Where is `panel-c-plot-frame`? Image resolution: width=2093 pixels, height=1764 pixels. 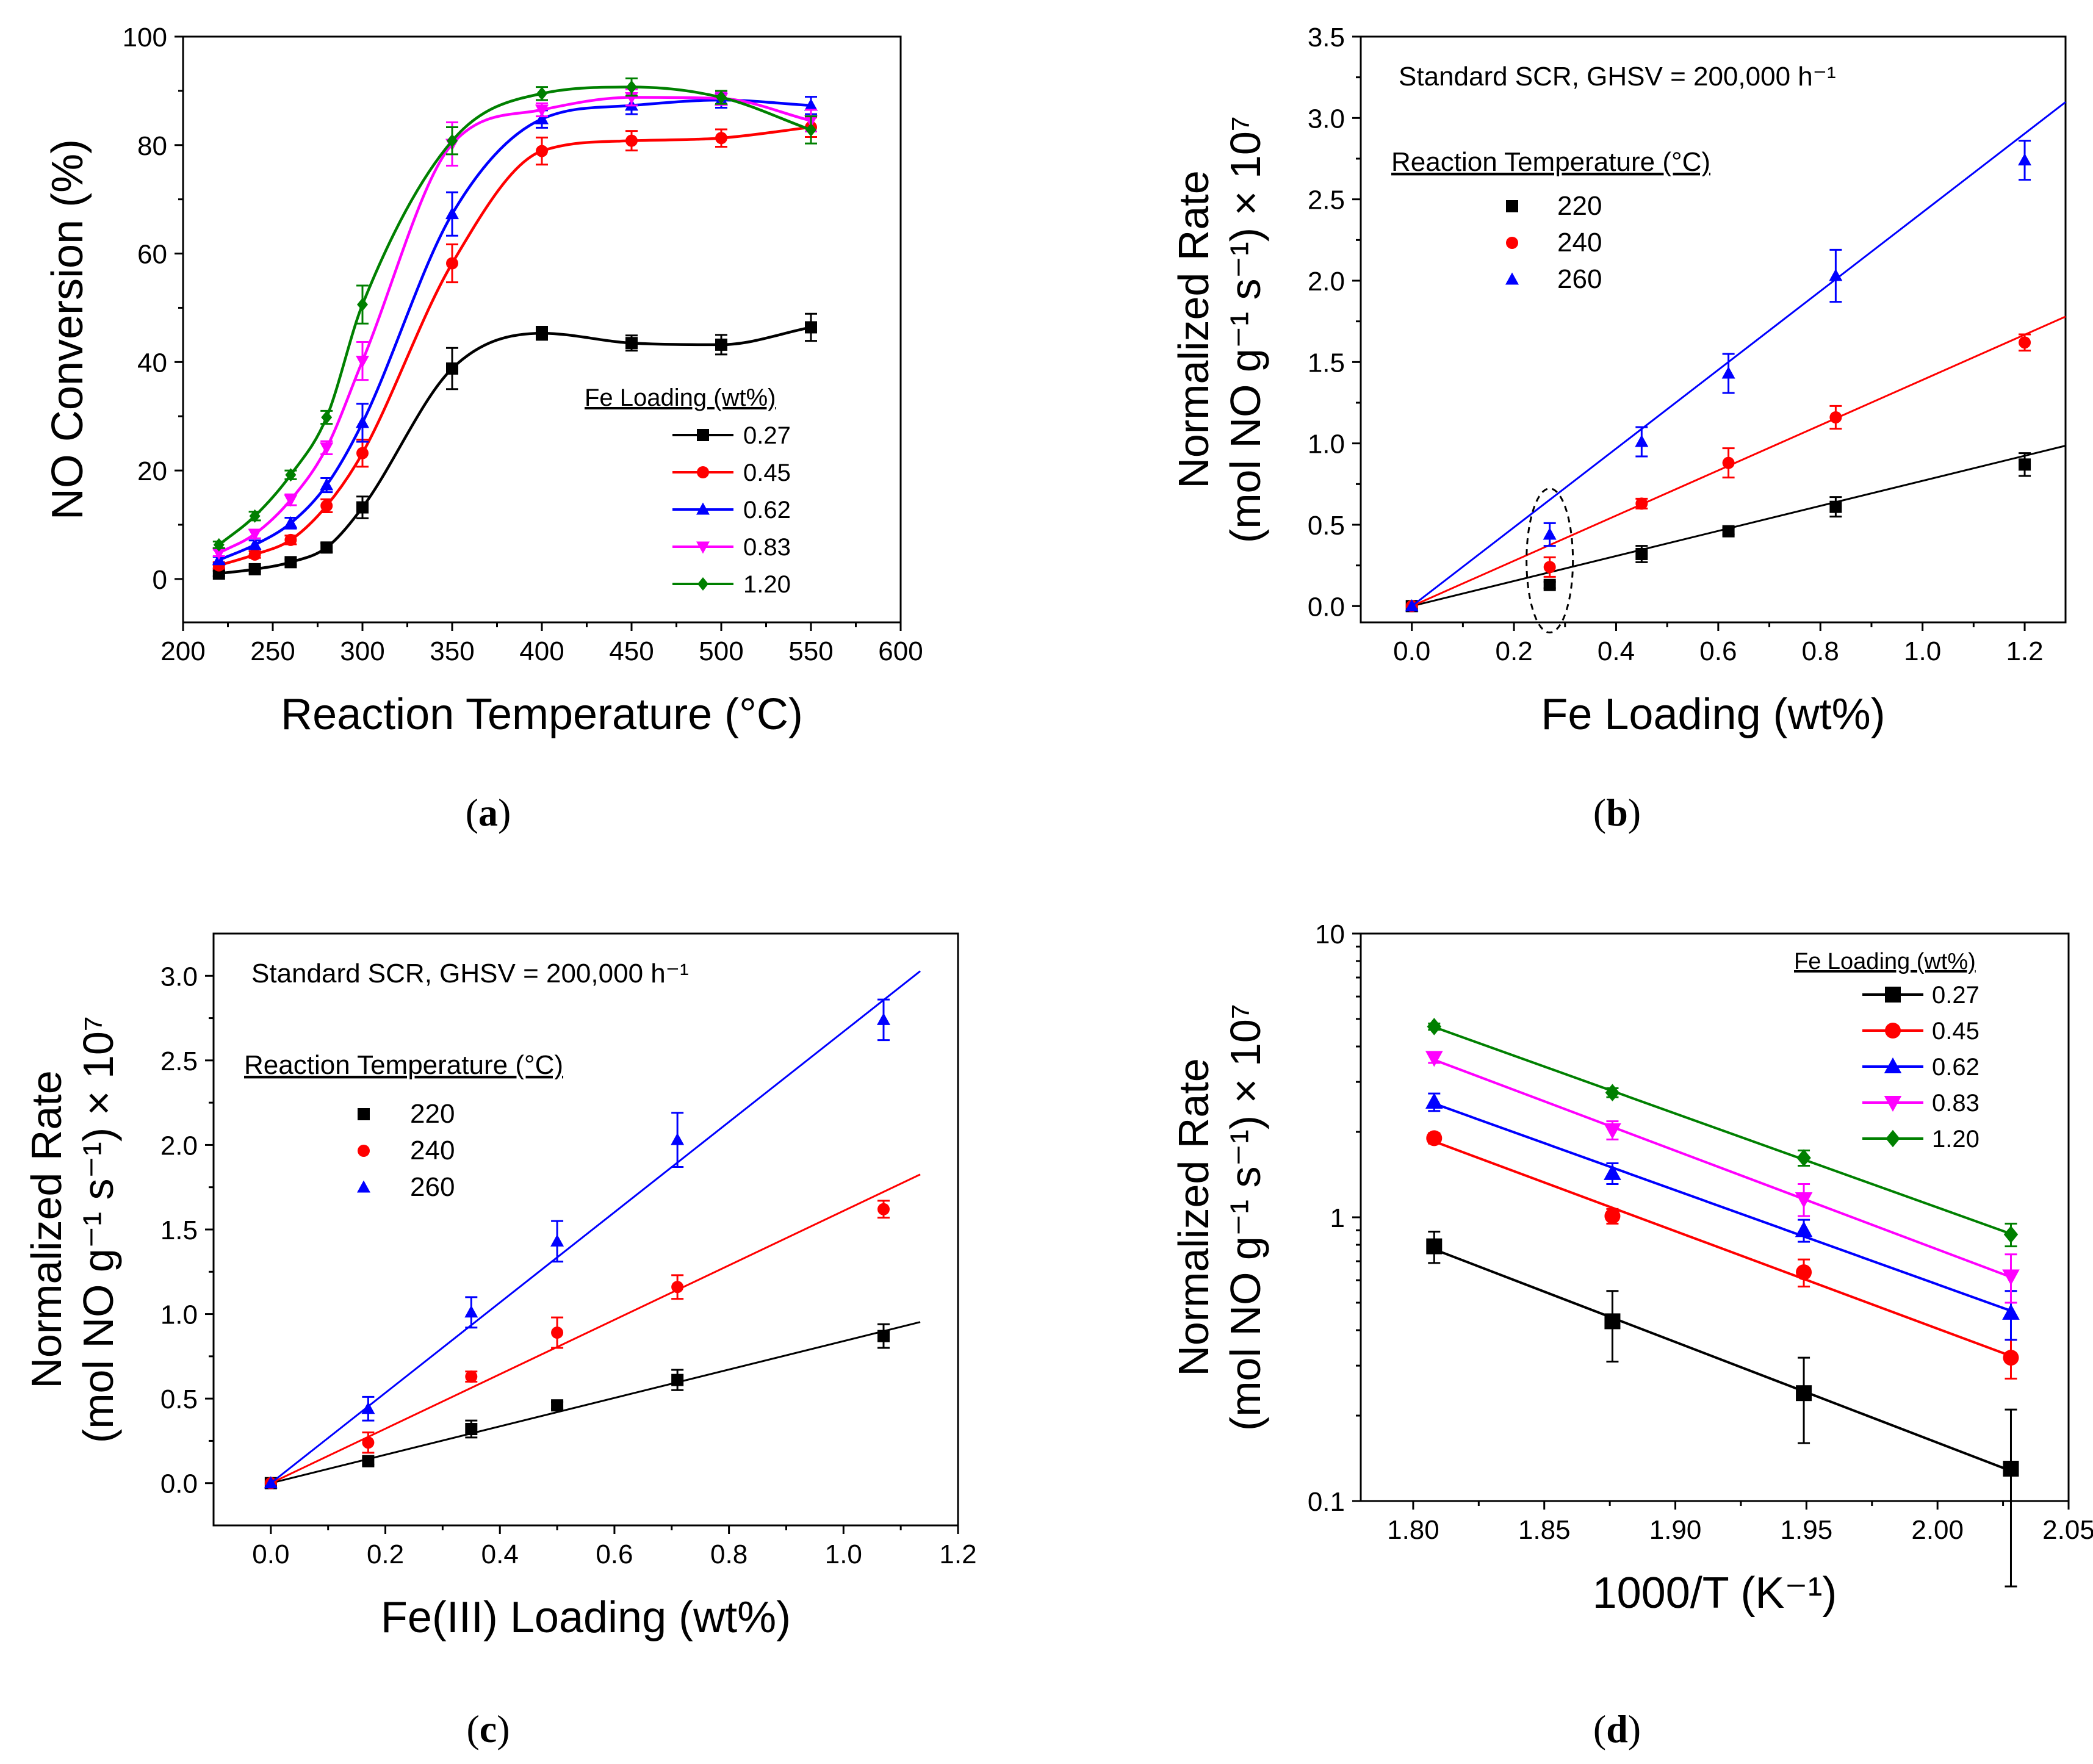
panel-c-plot-frame is located at coordinates (585, 1229).